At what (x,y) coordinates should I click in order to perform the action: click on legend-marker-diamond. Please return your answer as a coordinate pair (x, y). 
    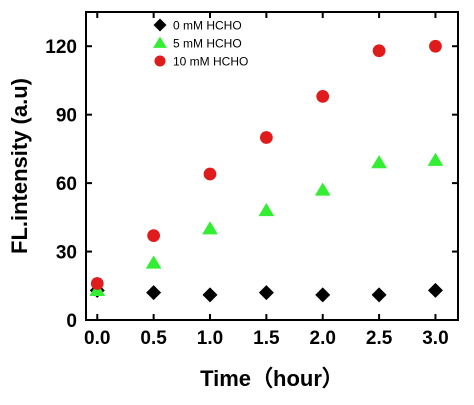
    Looking at the image, I should click on (160, 25).